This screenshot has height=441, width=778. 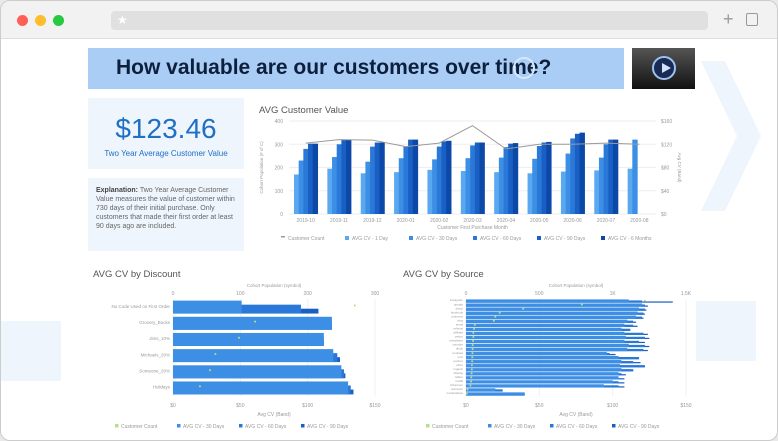 I want to click on y2-tick-label: $80, so click(x=665, y=169).